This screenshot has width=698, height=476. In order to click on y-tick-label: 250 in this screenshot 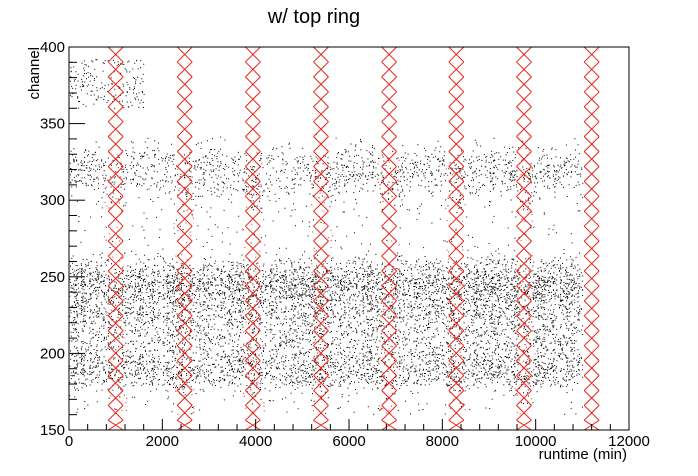, I will do `click(52, 277)`.